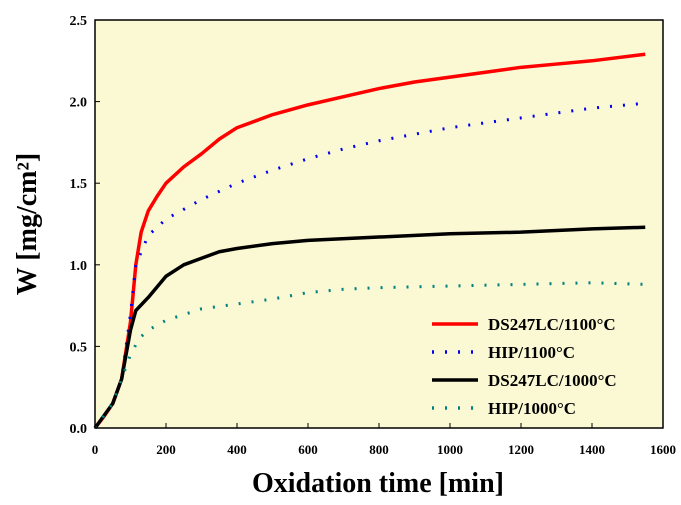 The width and height of the screenshot is (681, 505). Describe the element at coordinates (79, 21) in the screenshot. I see `y-tick-label: 2.5` at that location.